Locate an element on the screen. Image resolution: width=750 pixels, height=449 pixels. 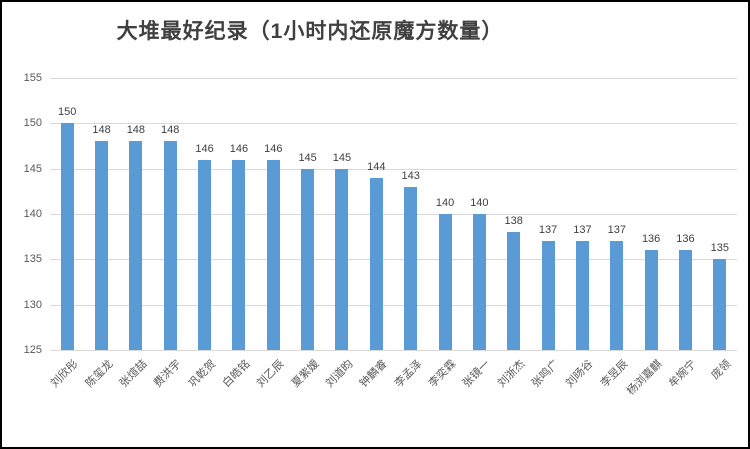
y-tick-label: 155 is located at coordinates (32, 78).